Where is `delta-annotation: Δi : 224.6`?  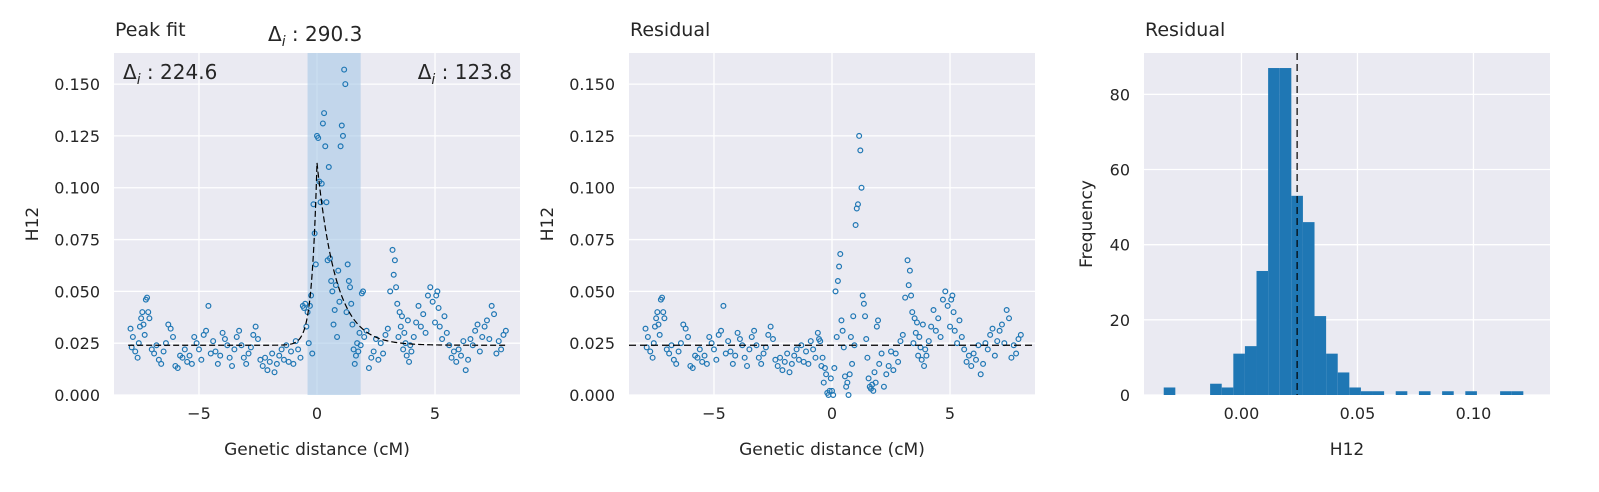
delta-annotation: Δi : 224.6 is located at coordinates (170, 74).